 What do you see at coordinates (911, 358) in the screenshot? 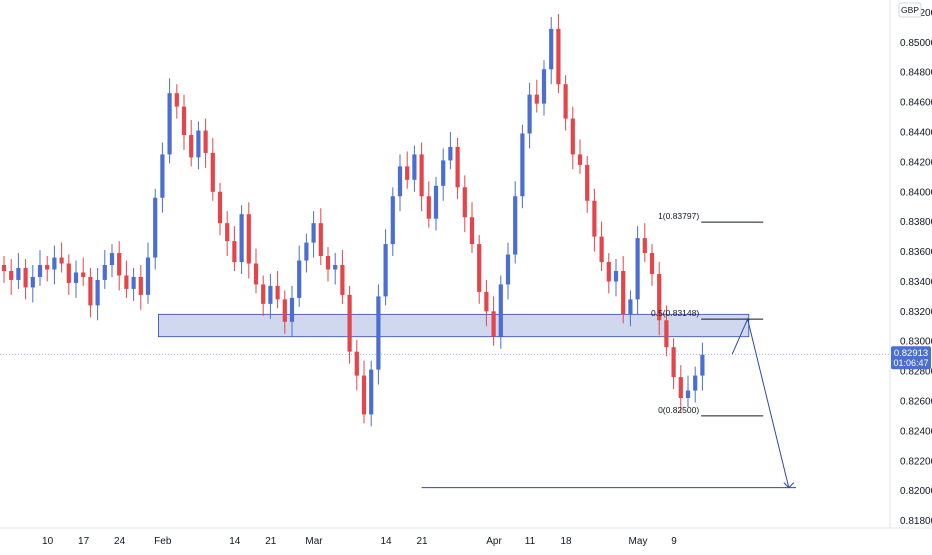
I see `current-price-badge` at bounding box center [911, 358].